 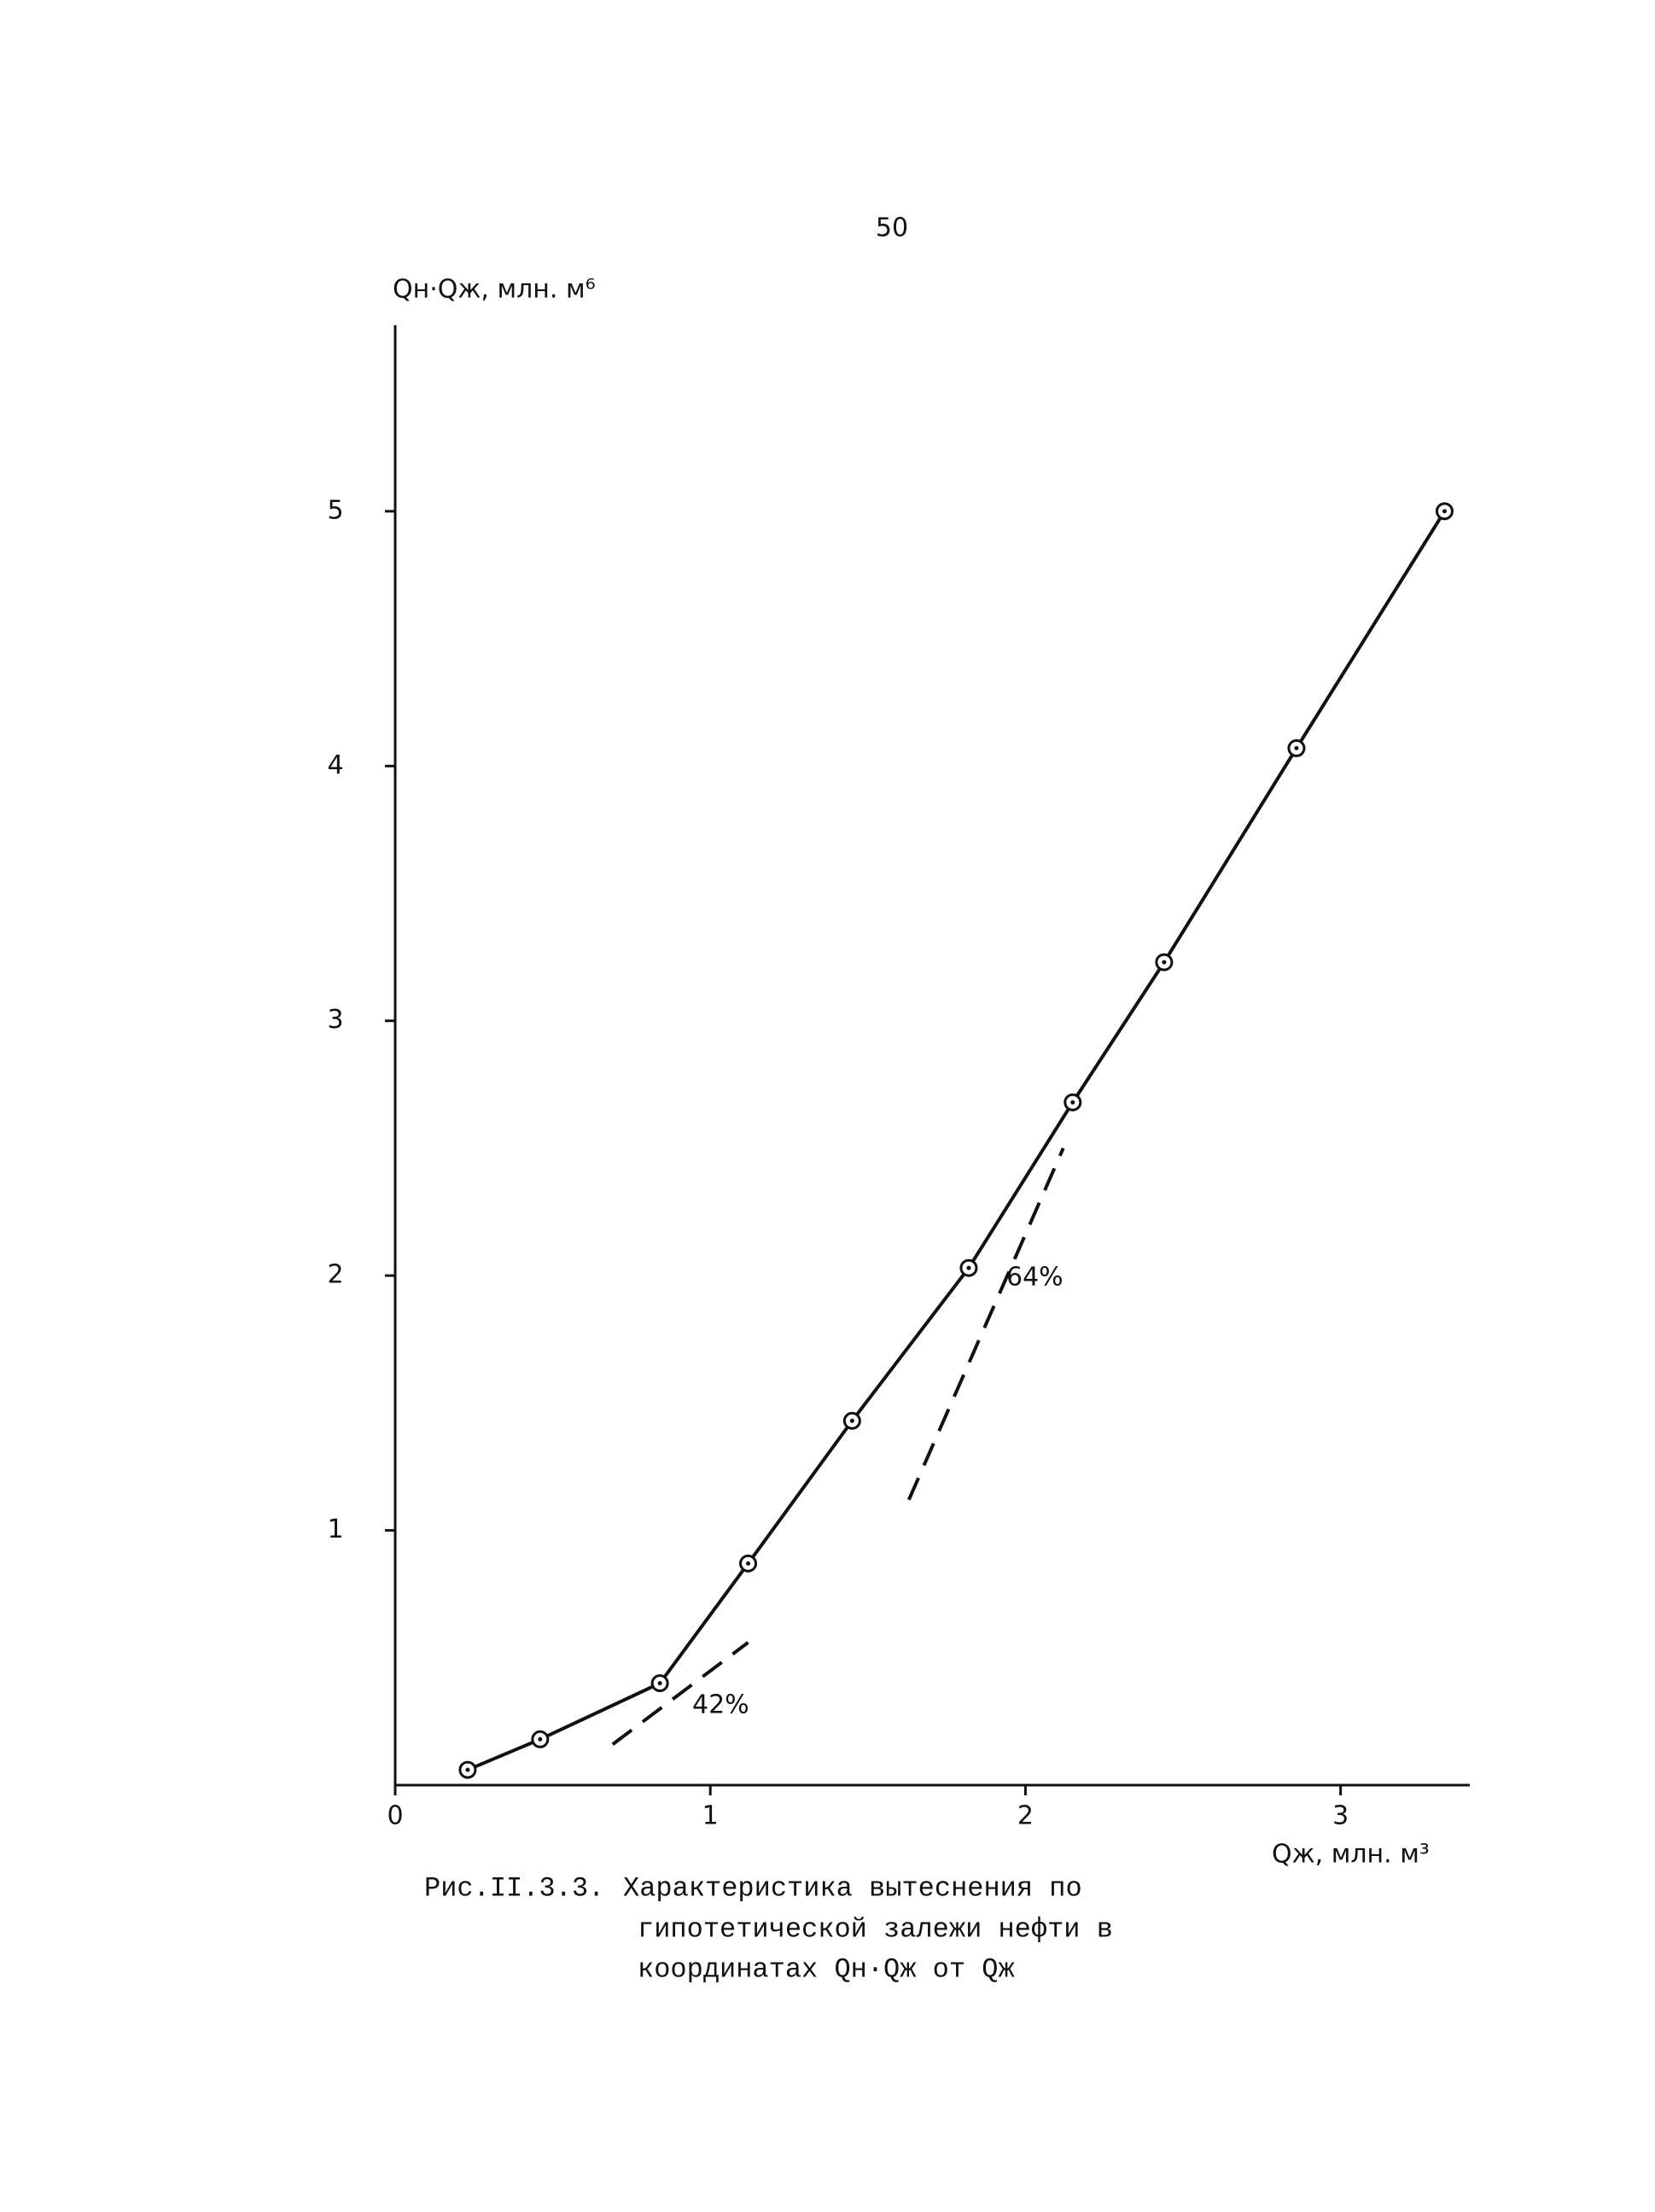 I want to click on caption-line: Характеристика вытеснения по, so click(x=852, y=1888).